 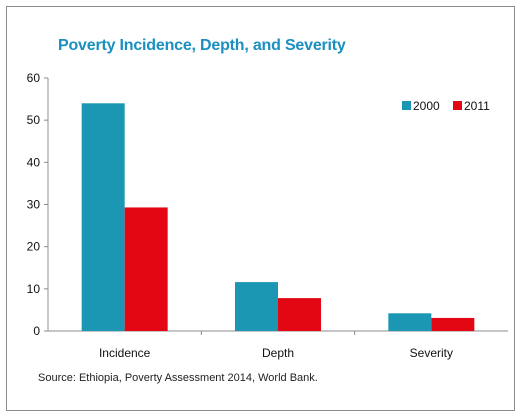 What do you see at coordinates (278, 353) in the screenshot?
I see `x-tick-label-depth: Depth` at bounding box center [278, 353].